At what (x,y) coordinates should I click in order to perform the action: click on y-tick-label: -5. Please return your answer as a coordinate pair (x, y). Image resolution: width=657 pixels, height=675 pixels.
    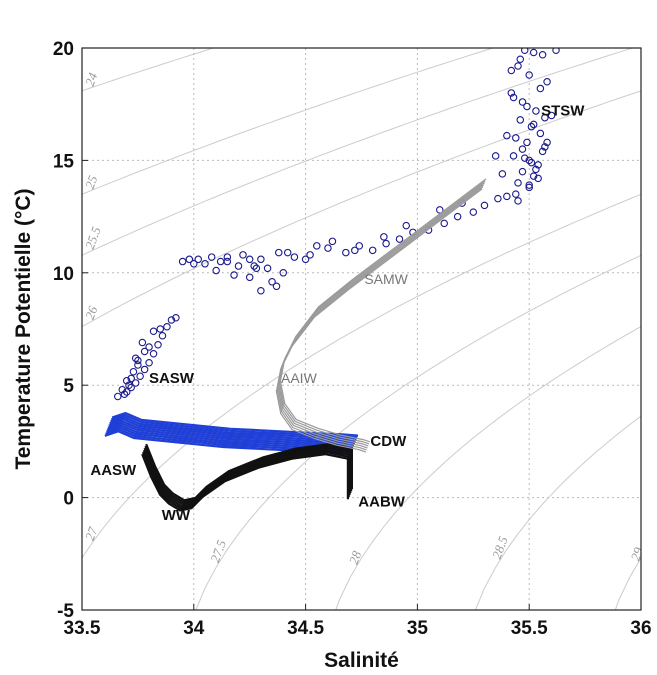
    Looking at the image, I should click on (65, 611).